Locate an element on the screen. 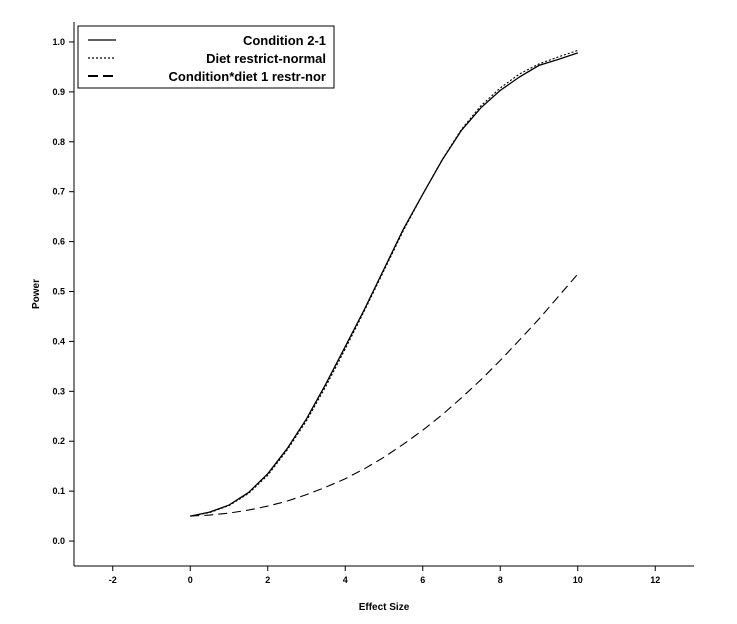 This screenshot has height=624, width=737. legend-label-diet-restrict-normal: Diet restrict-normal is located at coordinates (266, 58).